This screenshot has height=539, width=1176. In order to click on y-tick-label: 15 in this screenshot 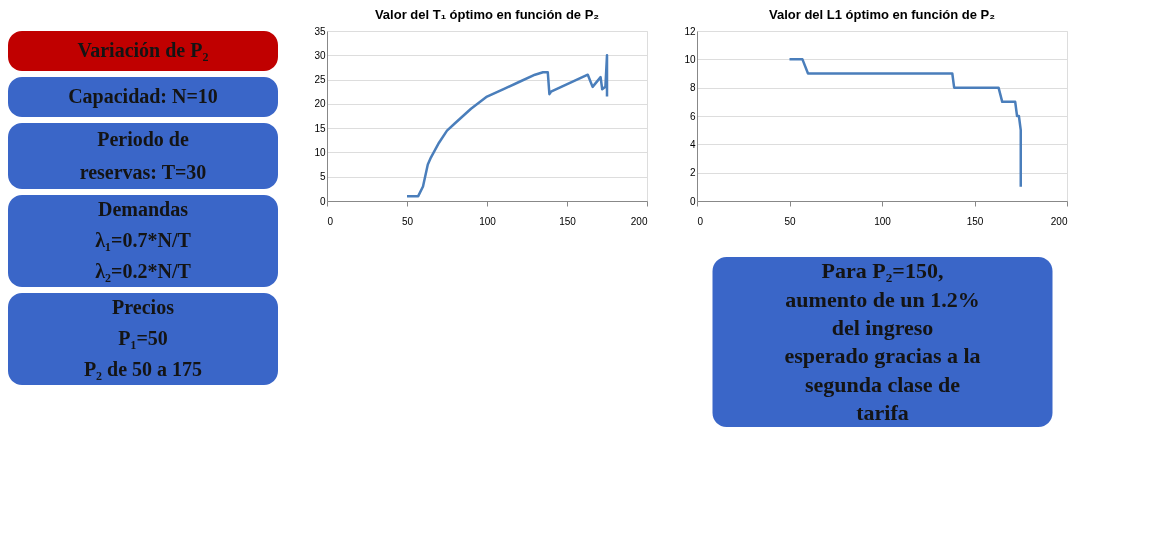, I will do `click(320, 128)`.